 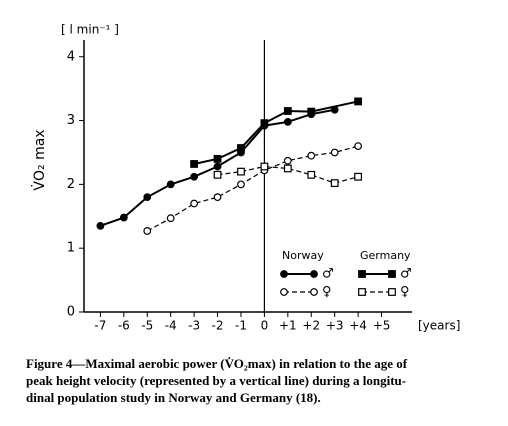 What do you see at coordinates (335, 326) in the screenshot?
I see `x-tick-label: +3` at bounding box center [335, 326].